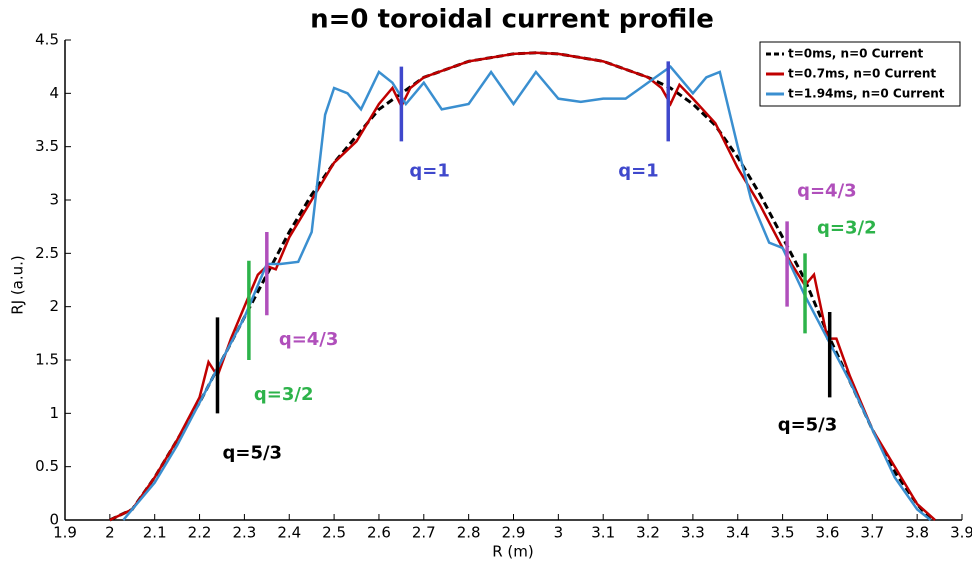 The height and width of the screenshot is (567, 972). Describe the element at coordinates (334, 533) in the screenshot. I see `x-tick-label: 2.5` at that location.